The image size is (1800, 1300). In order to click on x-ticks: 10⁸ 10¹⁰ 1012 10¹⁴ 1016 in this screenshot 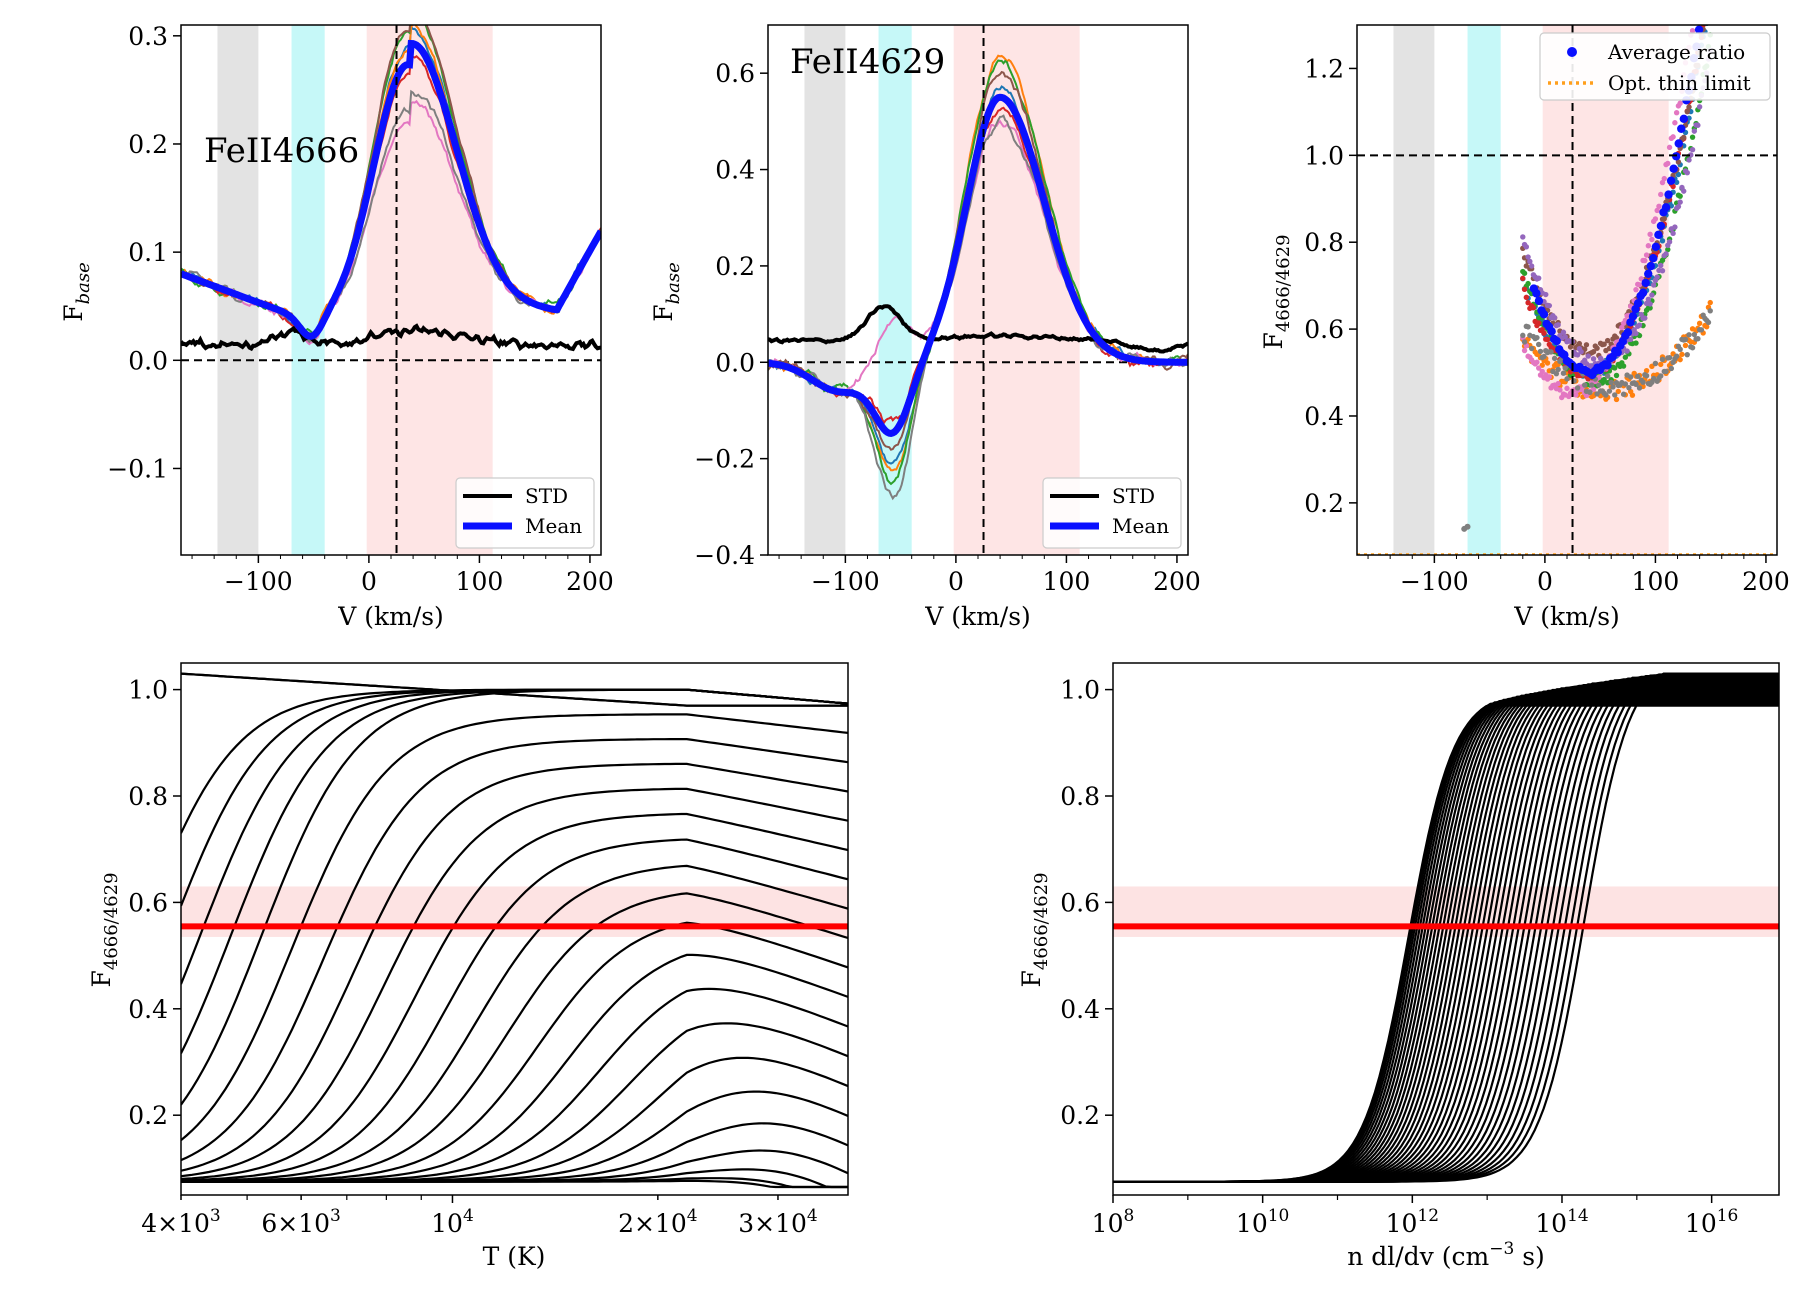, I will do `click(1415, 1216)`.